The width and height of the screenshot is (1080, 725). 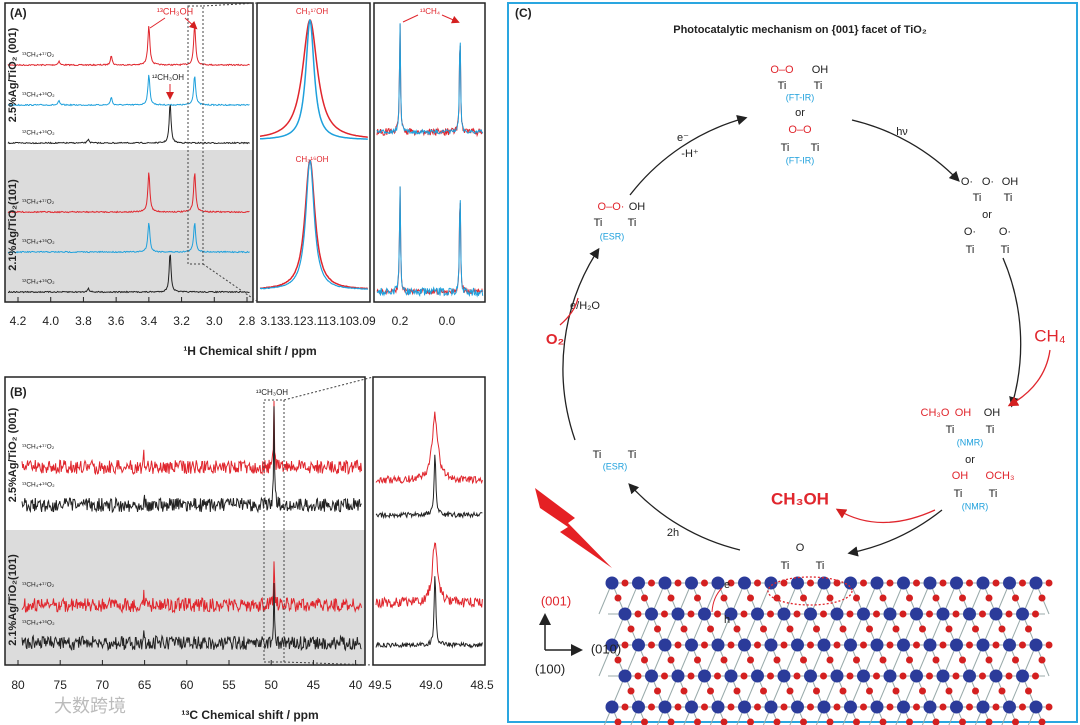 I want to click on active-site, so click(x=810, y=591).